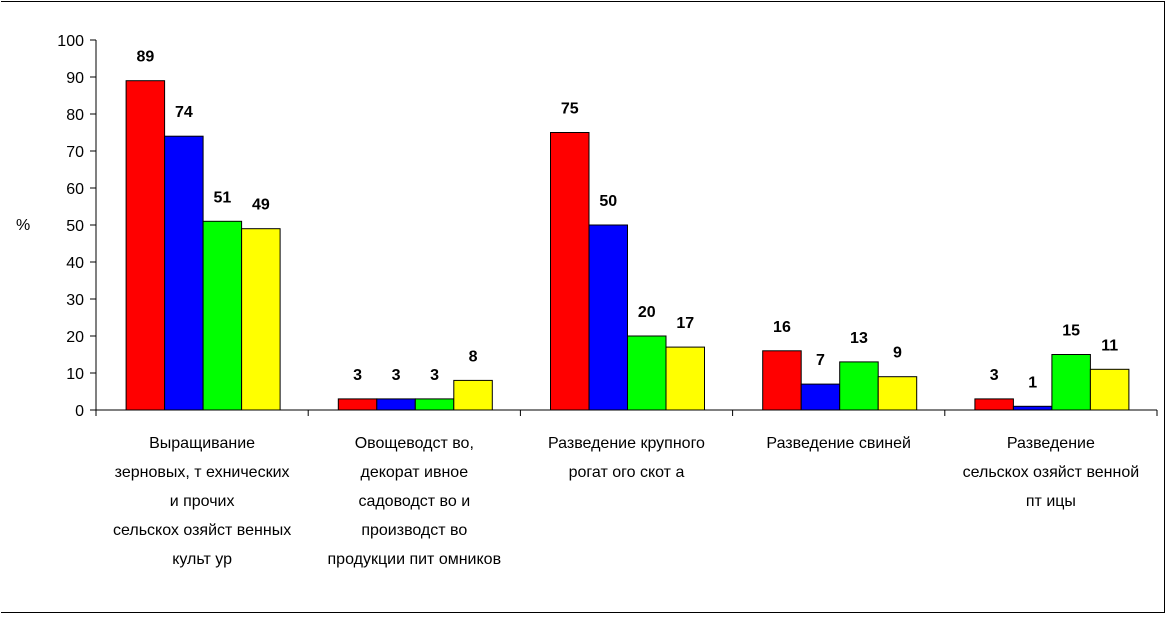  Describe the element at coordinates (202, 559) in the screenshot. I see `category-label-line: культ ур` at that location.